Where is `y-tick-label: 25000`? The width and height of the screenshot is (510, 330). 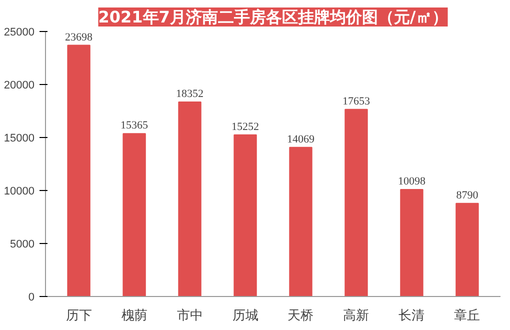
y-tick-label: 25000 is located at coordinates (19, 32).